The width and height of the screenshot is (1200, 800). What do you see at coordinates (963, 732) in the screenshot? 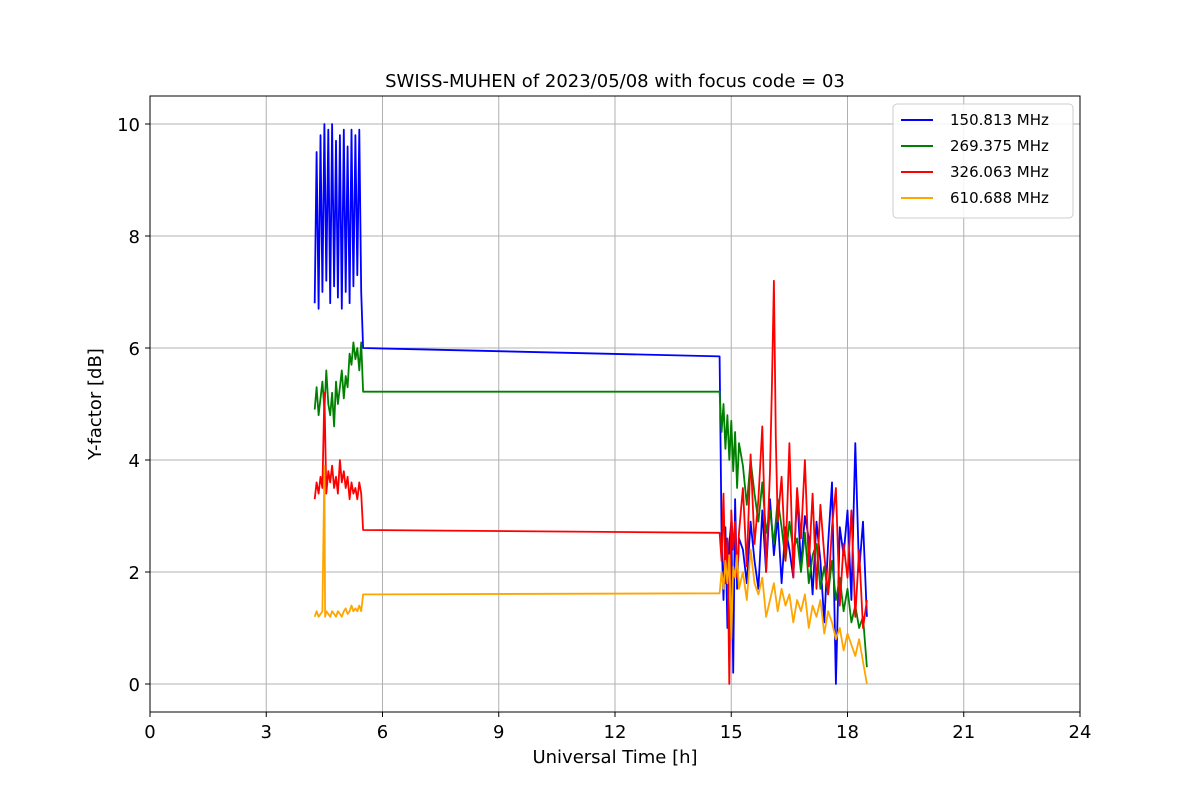
I see `x-tick-label: 21` at bounding box center [963, 732].